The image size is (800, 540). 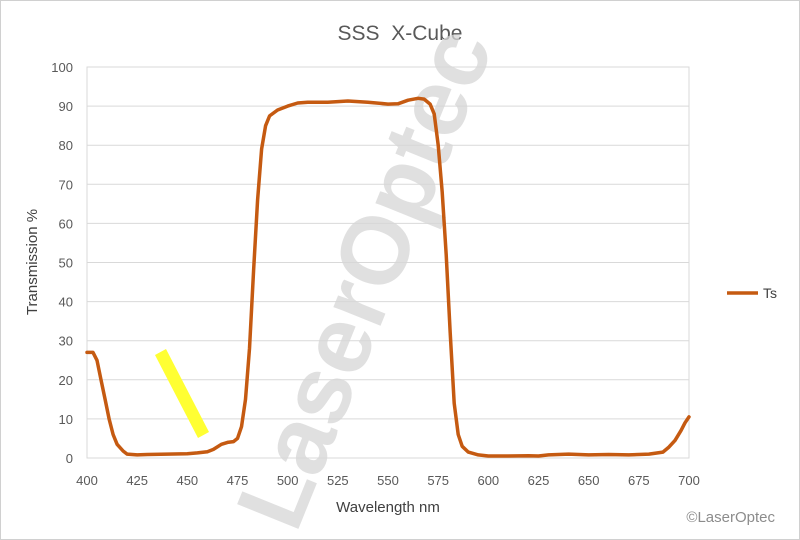 What do you see at coordinates (388, 507) in the screenshot?
I see `x-axis-title: Wavelength nm` at bounding box center [388, 507].